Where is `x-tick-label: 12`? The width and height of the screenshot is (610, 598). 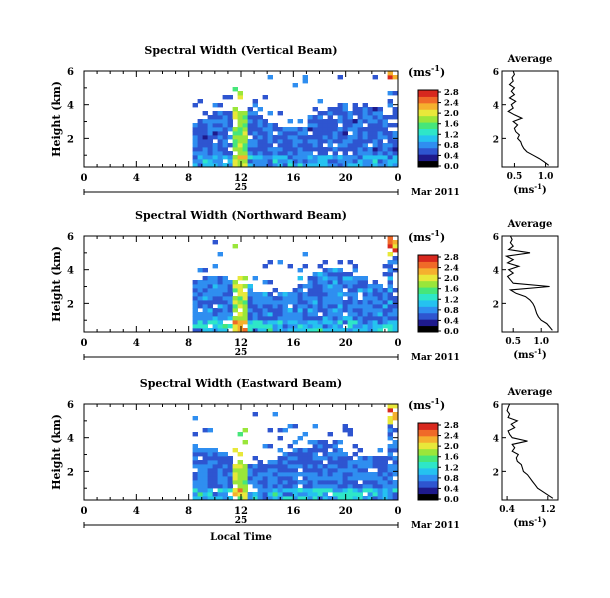
x-tick-label: 12 is located at coordinates (241, 511).